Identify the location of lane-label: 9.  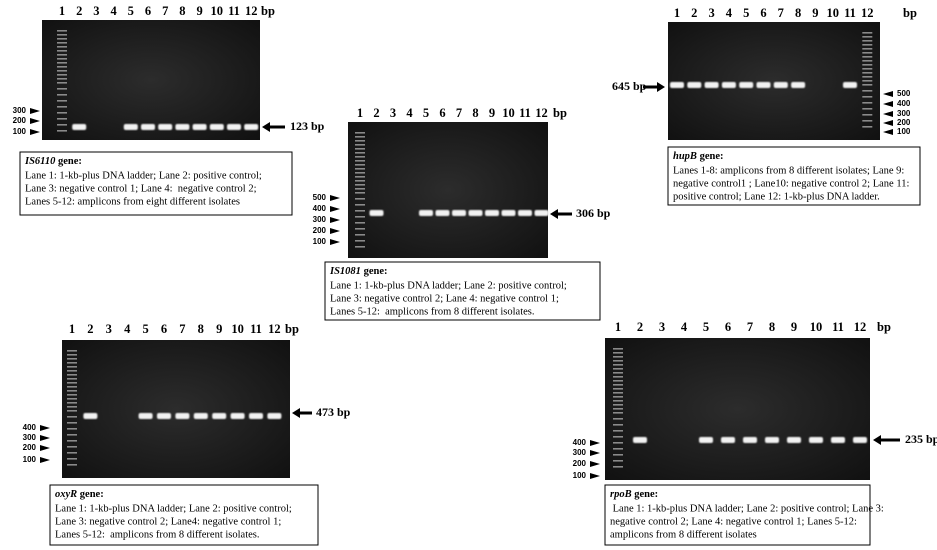
(219, 329).